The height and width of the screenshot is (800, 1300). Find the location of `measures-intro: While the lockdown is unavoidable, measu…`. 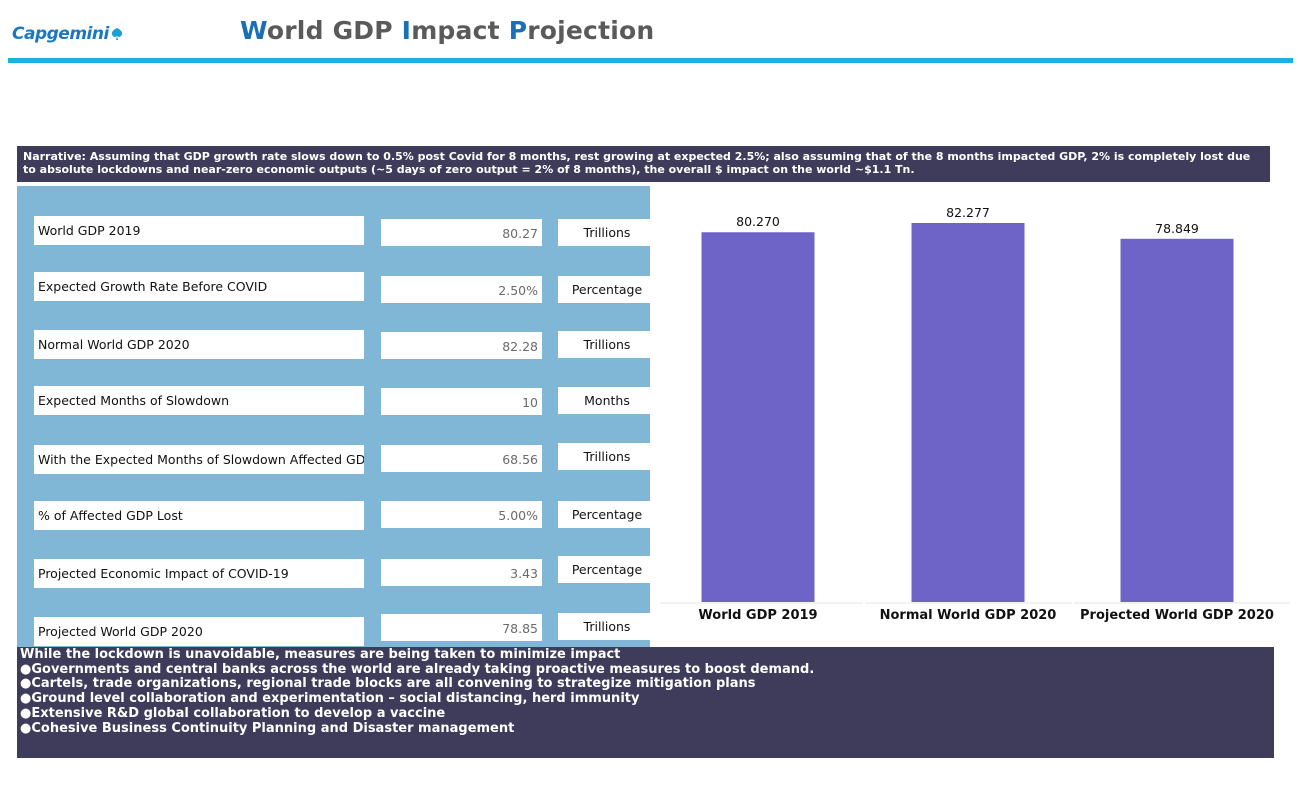

measures-intro: While the lockdown is unavoidable, measu… is located at coordinates (320, 654).